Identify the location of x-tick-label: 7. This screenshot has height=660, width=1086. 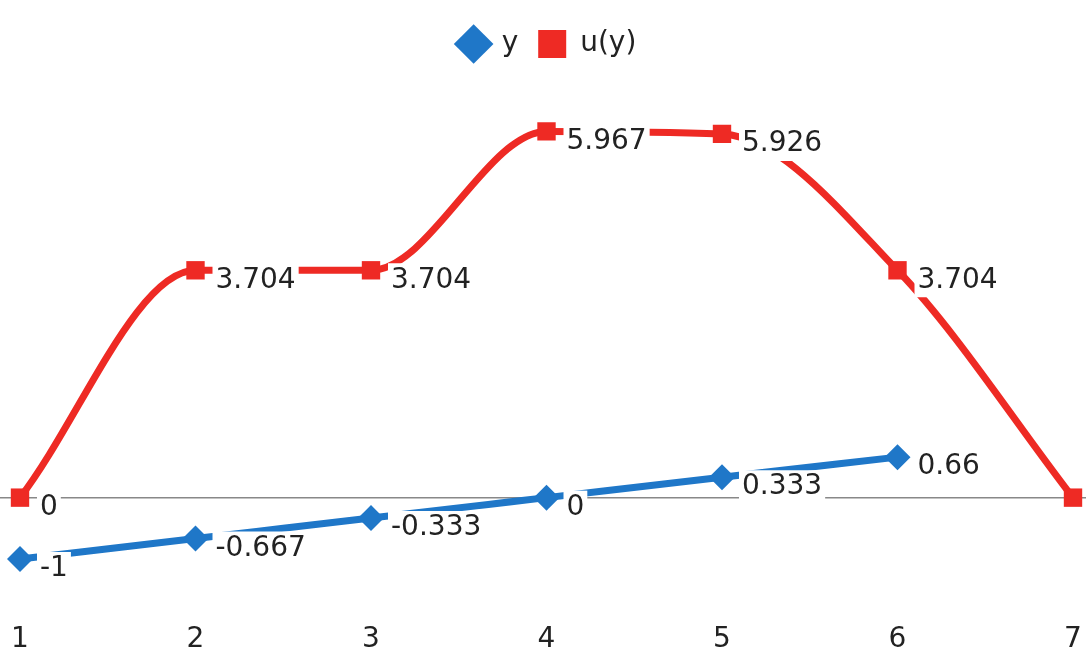
(1073, 638).